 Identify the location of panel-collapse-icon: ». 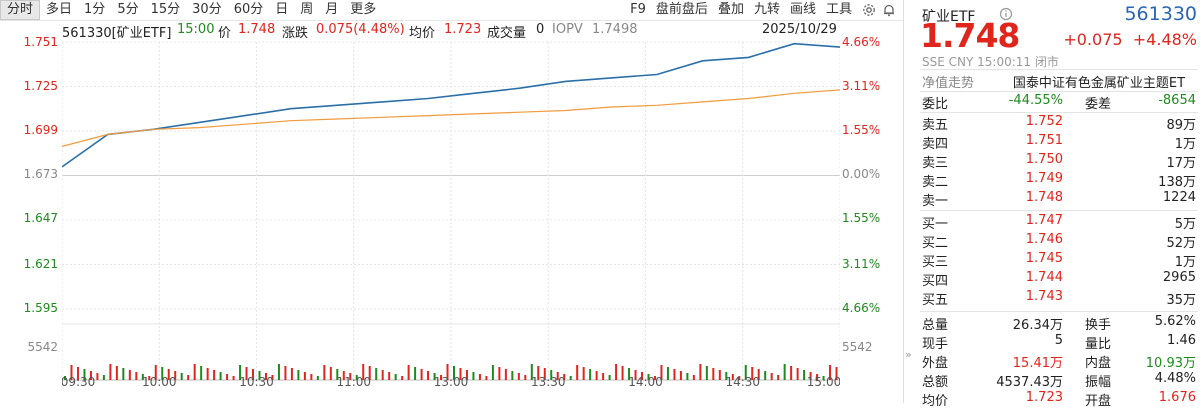
(908, 354).